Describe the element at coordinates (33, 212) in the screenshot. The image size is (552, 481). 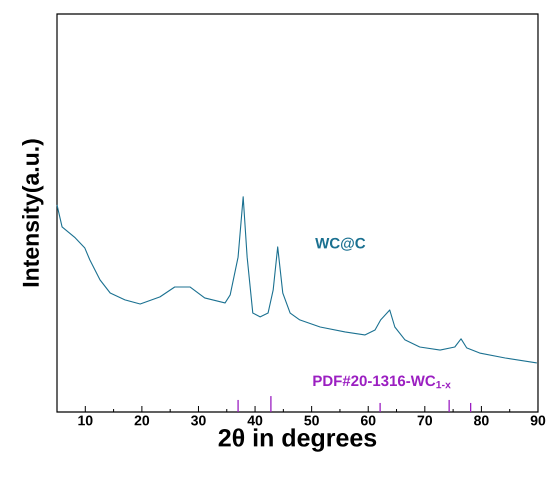
I see `y-axis-title: Intensity(a.u.)` at that location.